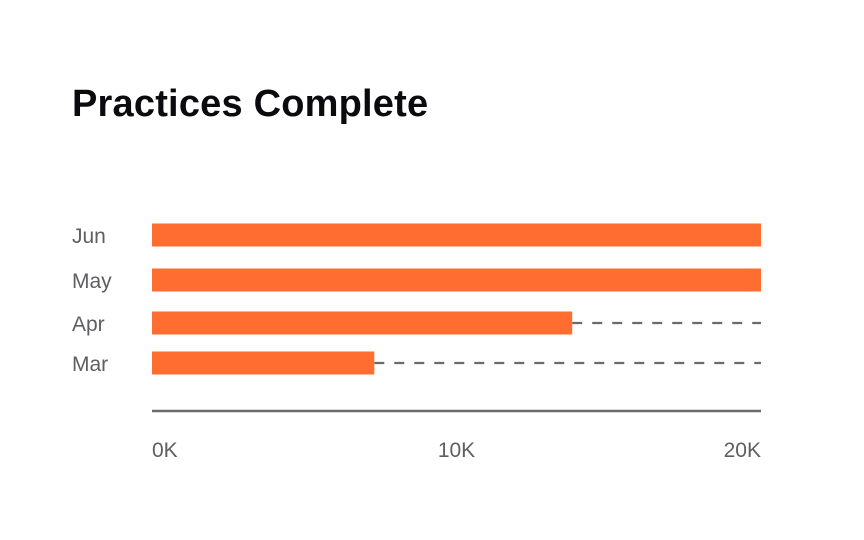 Image resolution: width=864 pixels, height=540 pixels. Describe the element at coordinates (263, 363) in the screenshot. I see `bar-mar` at that location.